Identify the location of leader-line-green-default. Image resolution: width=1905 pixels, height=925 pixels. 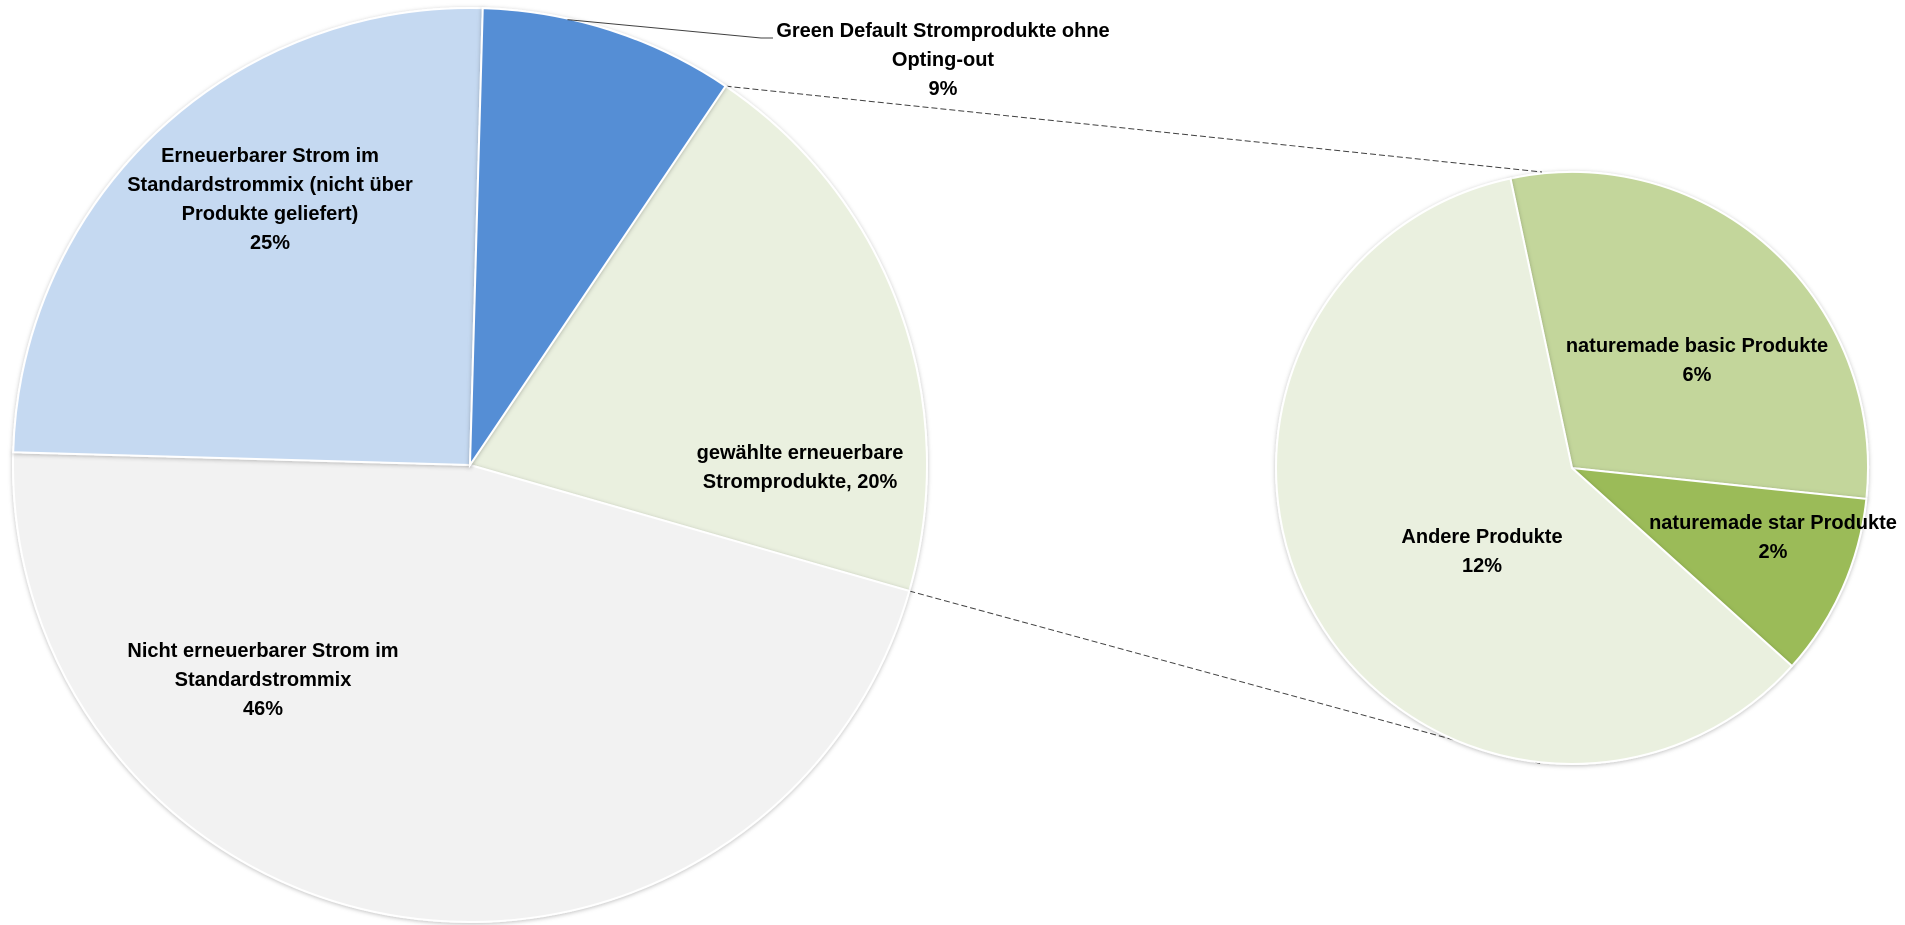
(670, 29).